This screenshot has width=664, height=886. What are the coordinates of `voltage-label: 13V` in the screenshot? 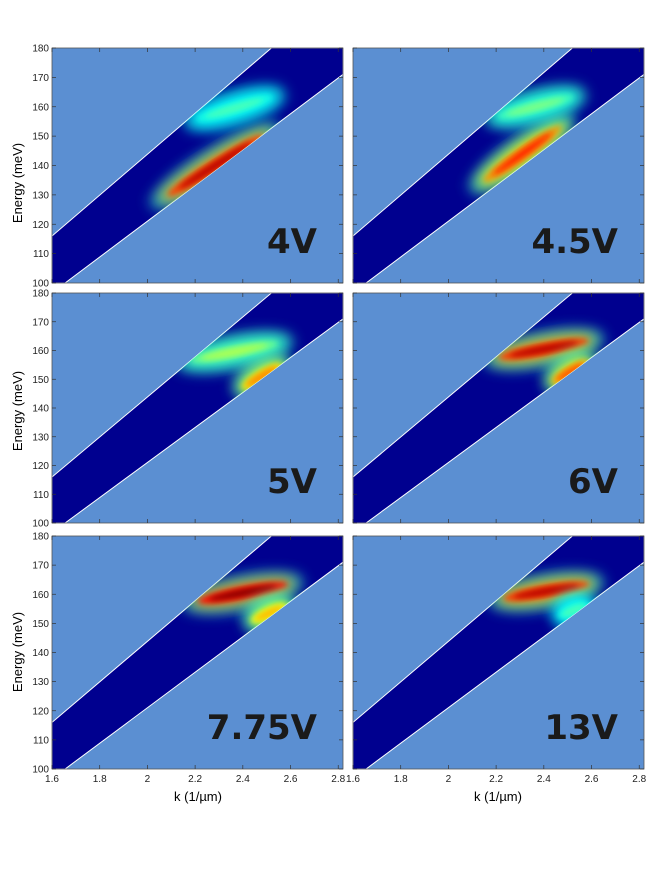 It's located at (581, 728).